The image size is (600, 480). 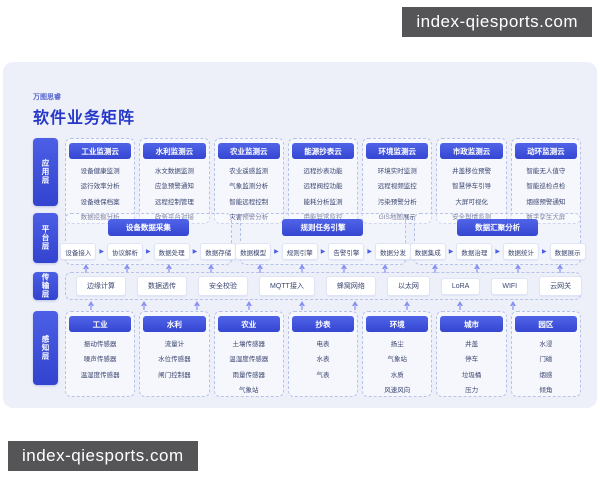 What do you see at coordinates (100, 181) in the screenshot?
I see `app-card-industry: 工业监测云 设备健康监测 运行效率分析 设备维保档案 数据挖掘分析` at bounding box center [100, 181].